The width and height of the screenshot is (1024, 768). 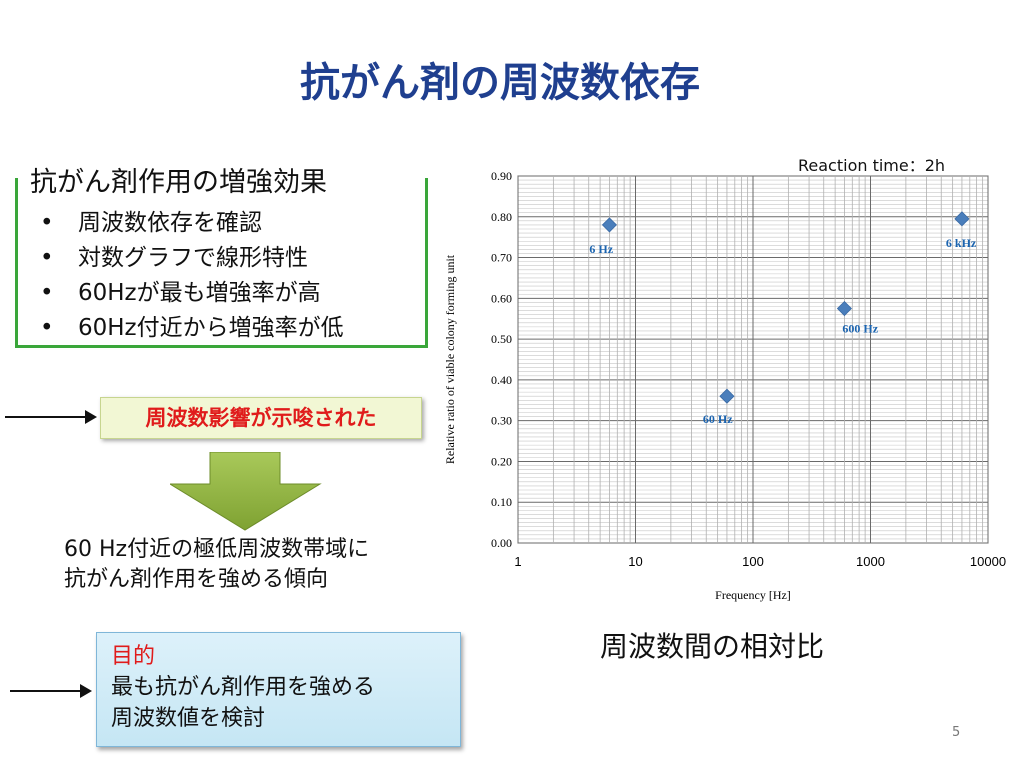 What do you see at coordinates (216, 565) in the screenshot?
I see `conclusion-text: 60 Hz付近の極低周波数帯域に 抗がん剤作用を強める傾向` at bounding box center [216, 565].